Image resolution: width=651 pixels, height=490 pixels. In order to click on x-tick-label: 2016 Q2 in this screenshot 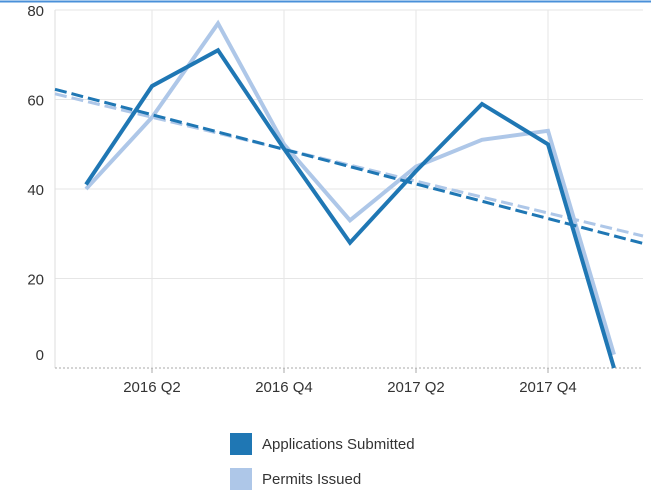, I will do `click(152, 387)`.